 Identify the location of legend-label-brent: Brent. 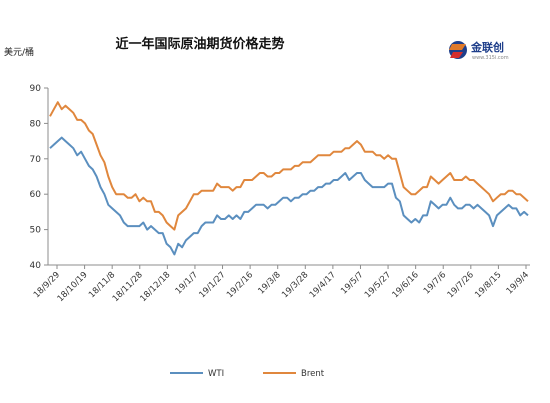
(313, 374).